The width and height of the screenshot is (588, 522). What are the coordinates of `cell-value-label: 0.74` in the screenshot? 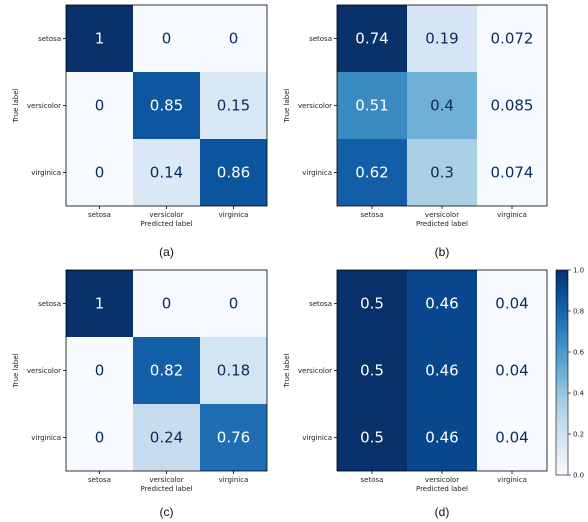 It's located at (371, 39).